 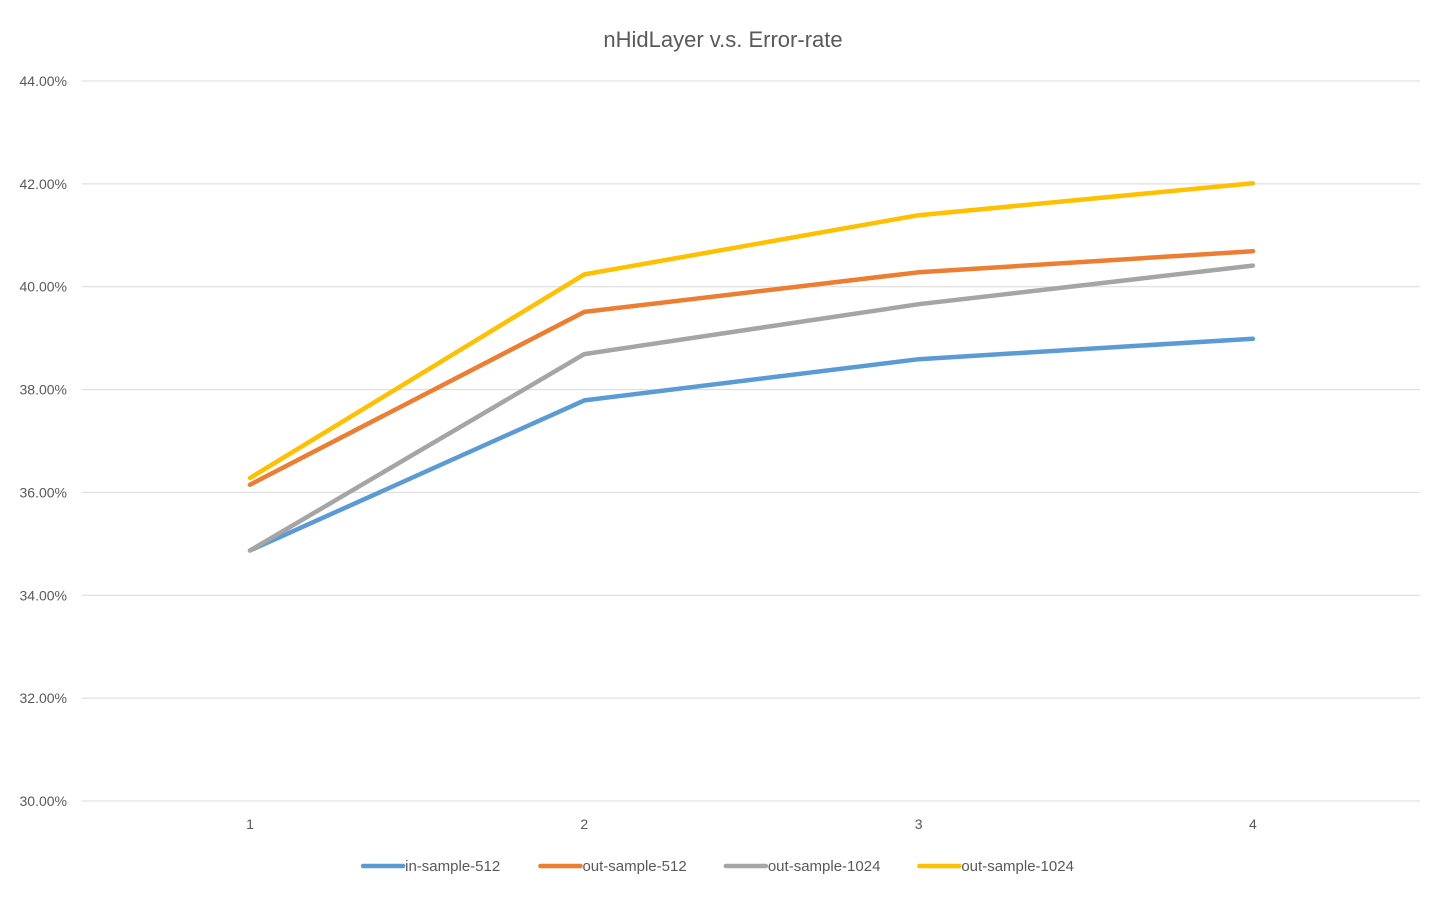 What do you see at coordinates (43, 595) in the screenshot?
I see `y-tick-label: 34.00%` at bounding box center [43, 595].